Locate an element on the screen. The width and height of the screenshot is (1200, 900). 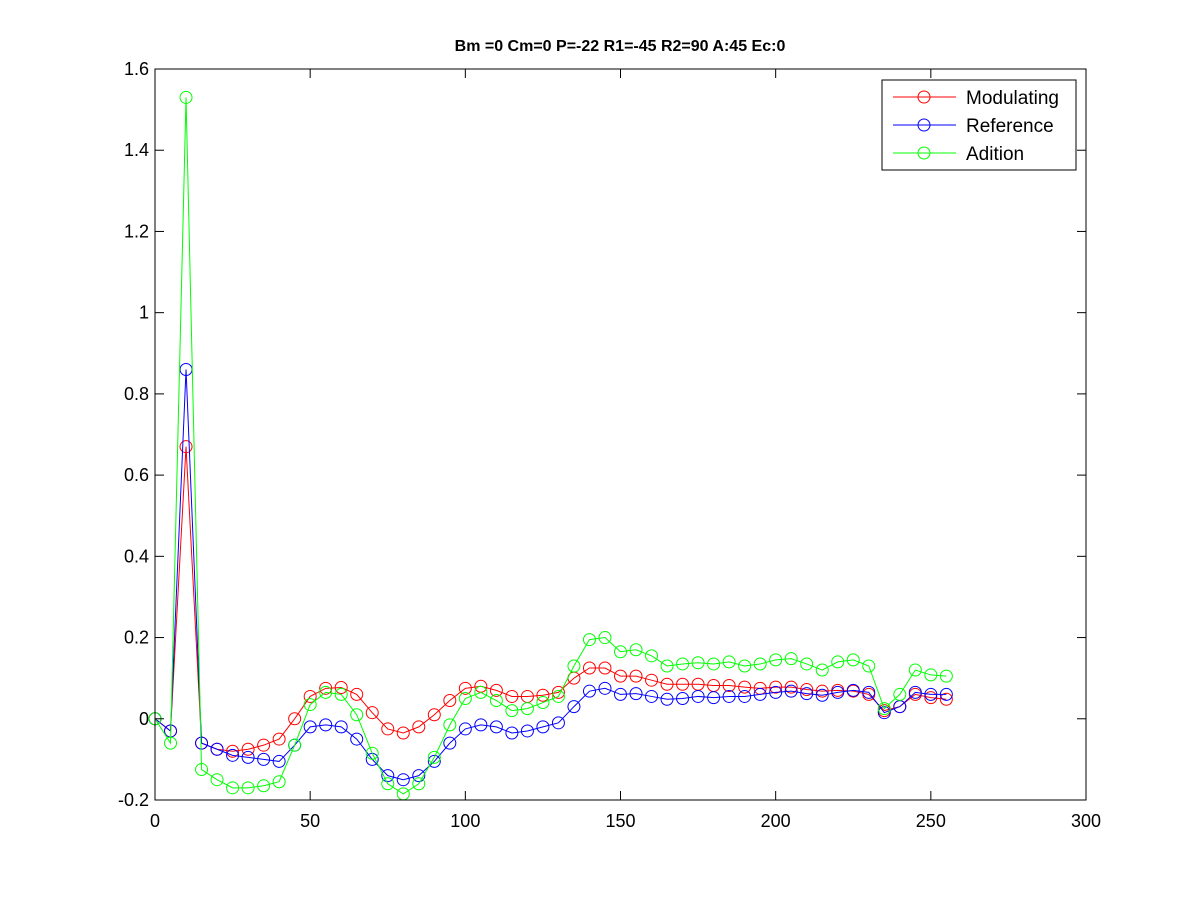
y-tick-label: 1 is located at coordinates (144, 313).